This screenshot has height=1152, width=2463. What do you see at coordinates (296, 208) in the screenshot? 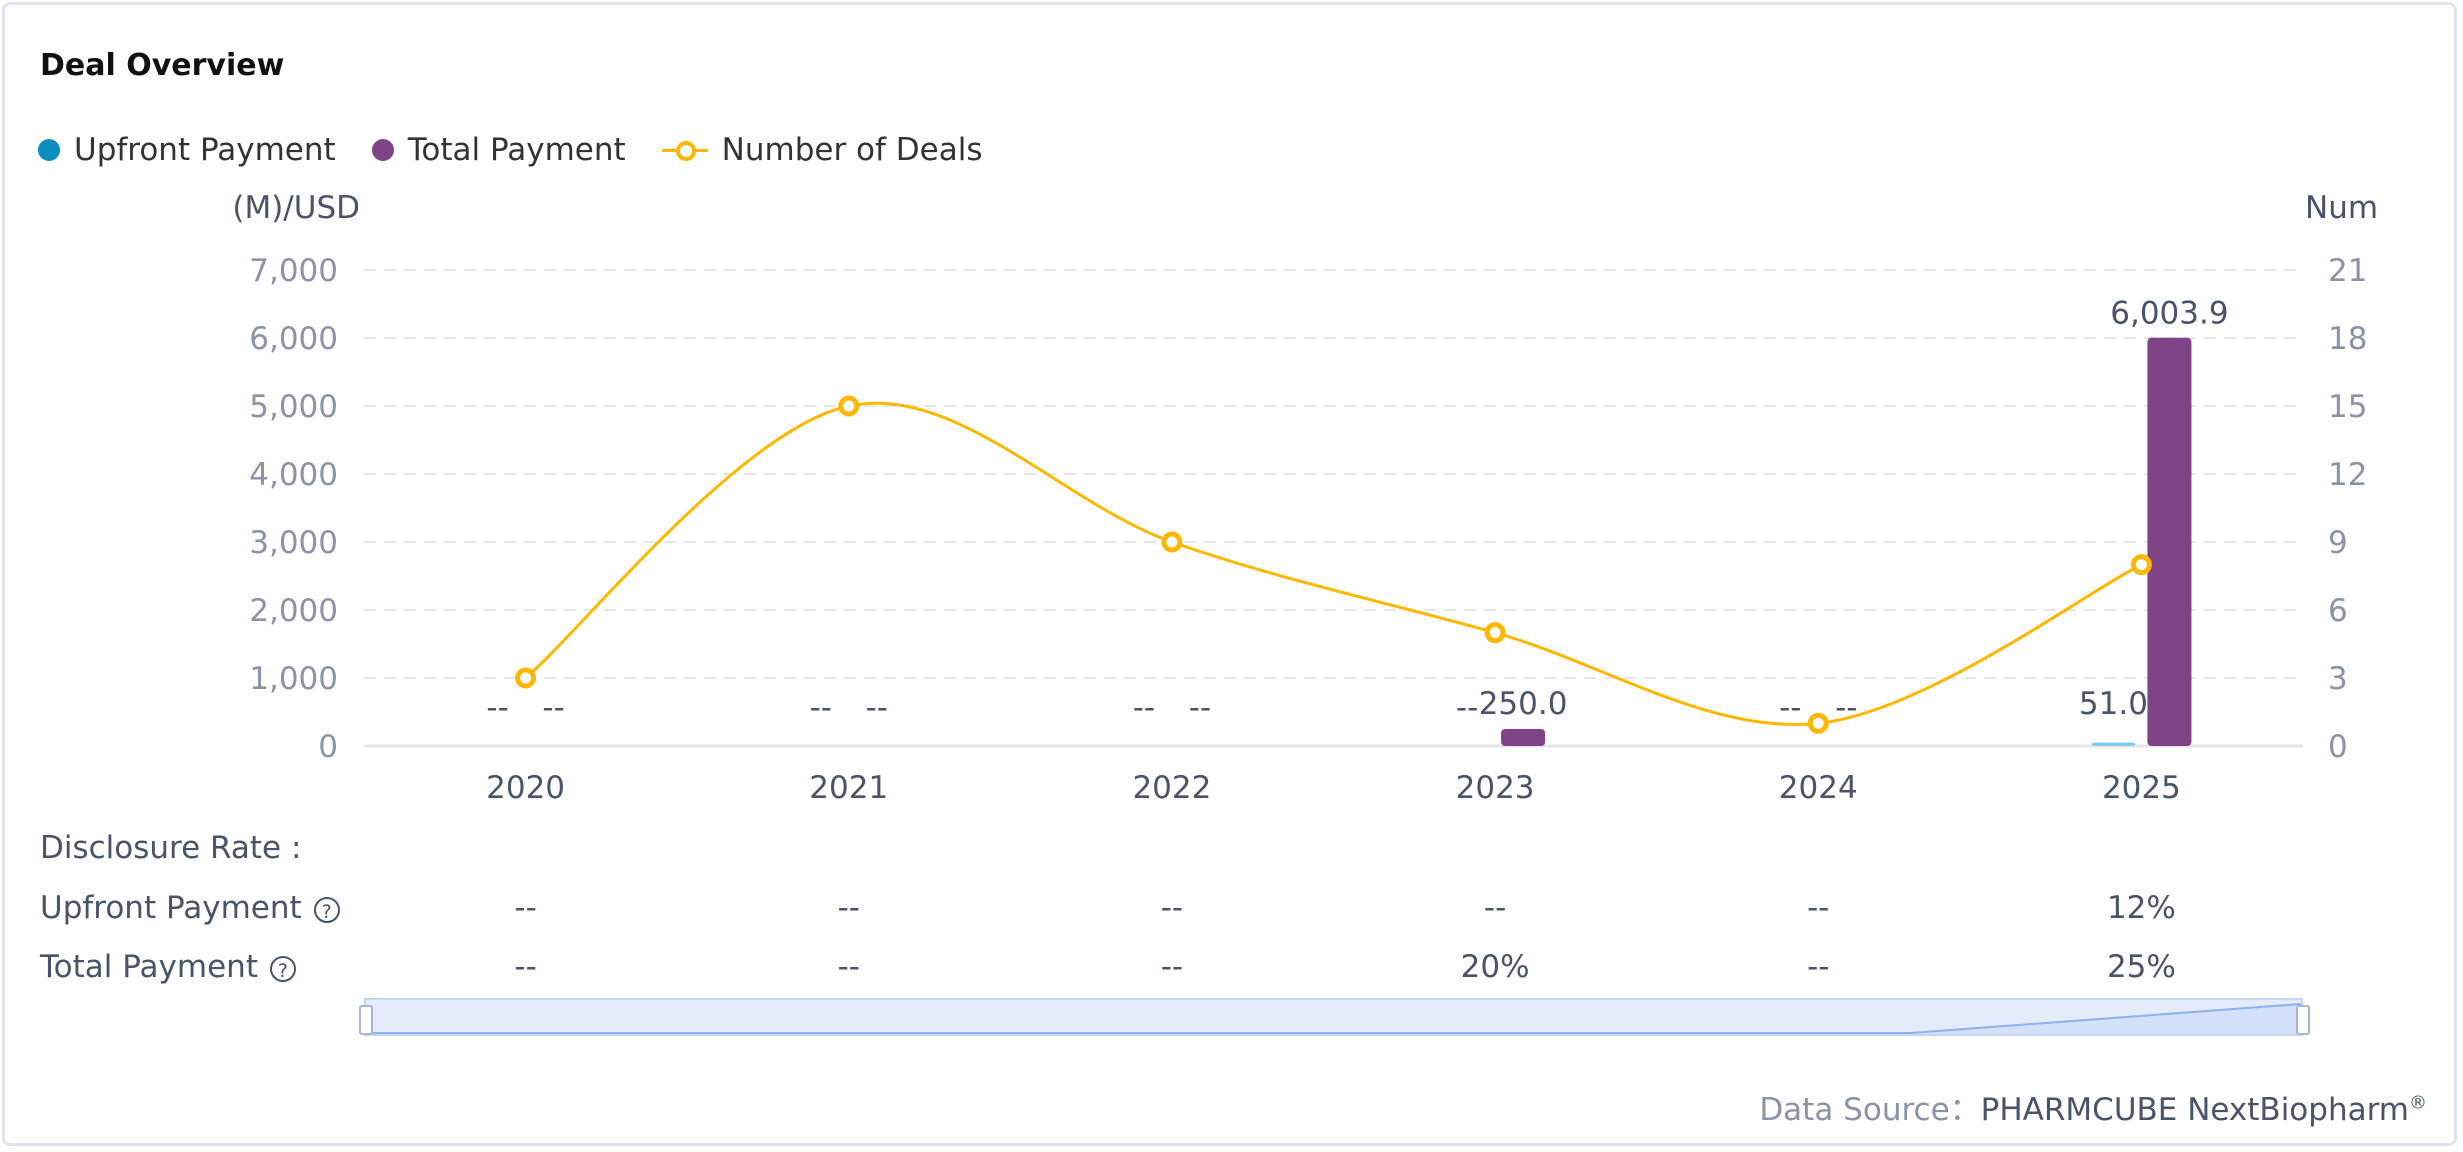
I see `left-axis-title: (M)/USD` at bounding box center [296, 208].